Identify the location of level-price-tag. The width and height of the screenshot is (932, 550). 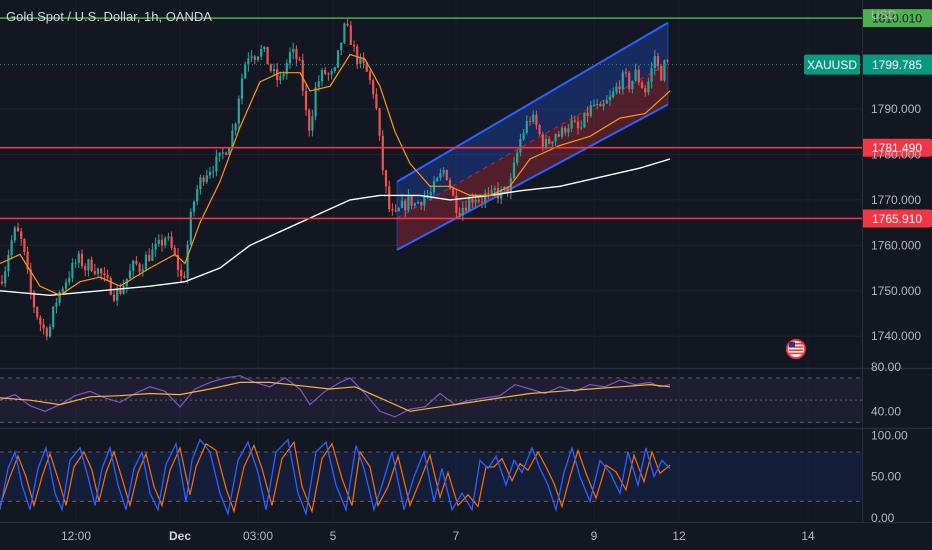
(897, 18).